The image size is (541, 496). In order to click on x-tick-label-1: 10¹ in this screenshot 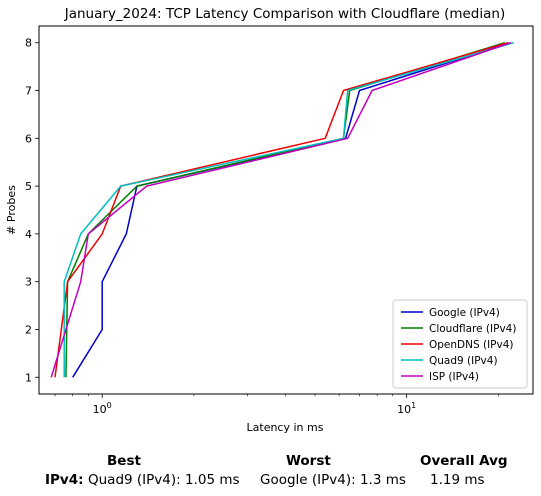, I will do `click(406, 408)`.